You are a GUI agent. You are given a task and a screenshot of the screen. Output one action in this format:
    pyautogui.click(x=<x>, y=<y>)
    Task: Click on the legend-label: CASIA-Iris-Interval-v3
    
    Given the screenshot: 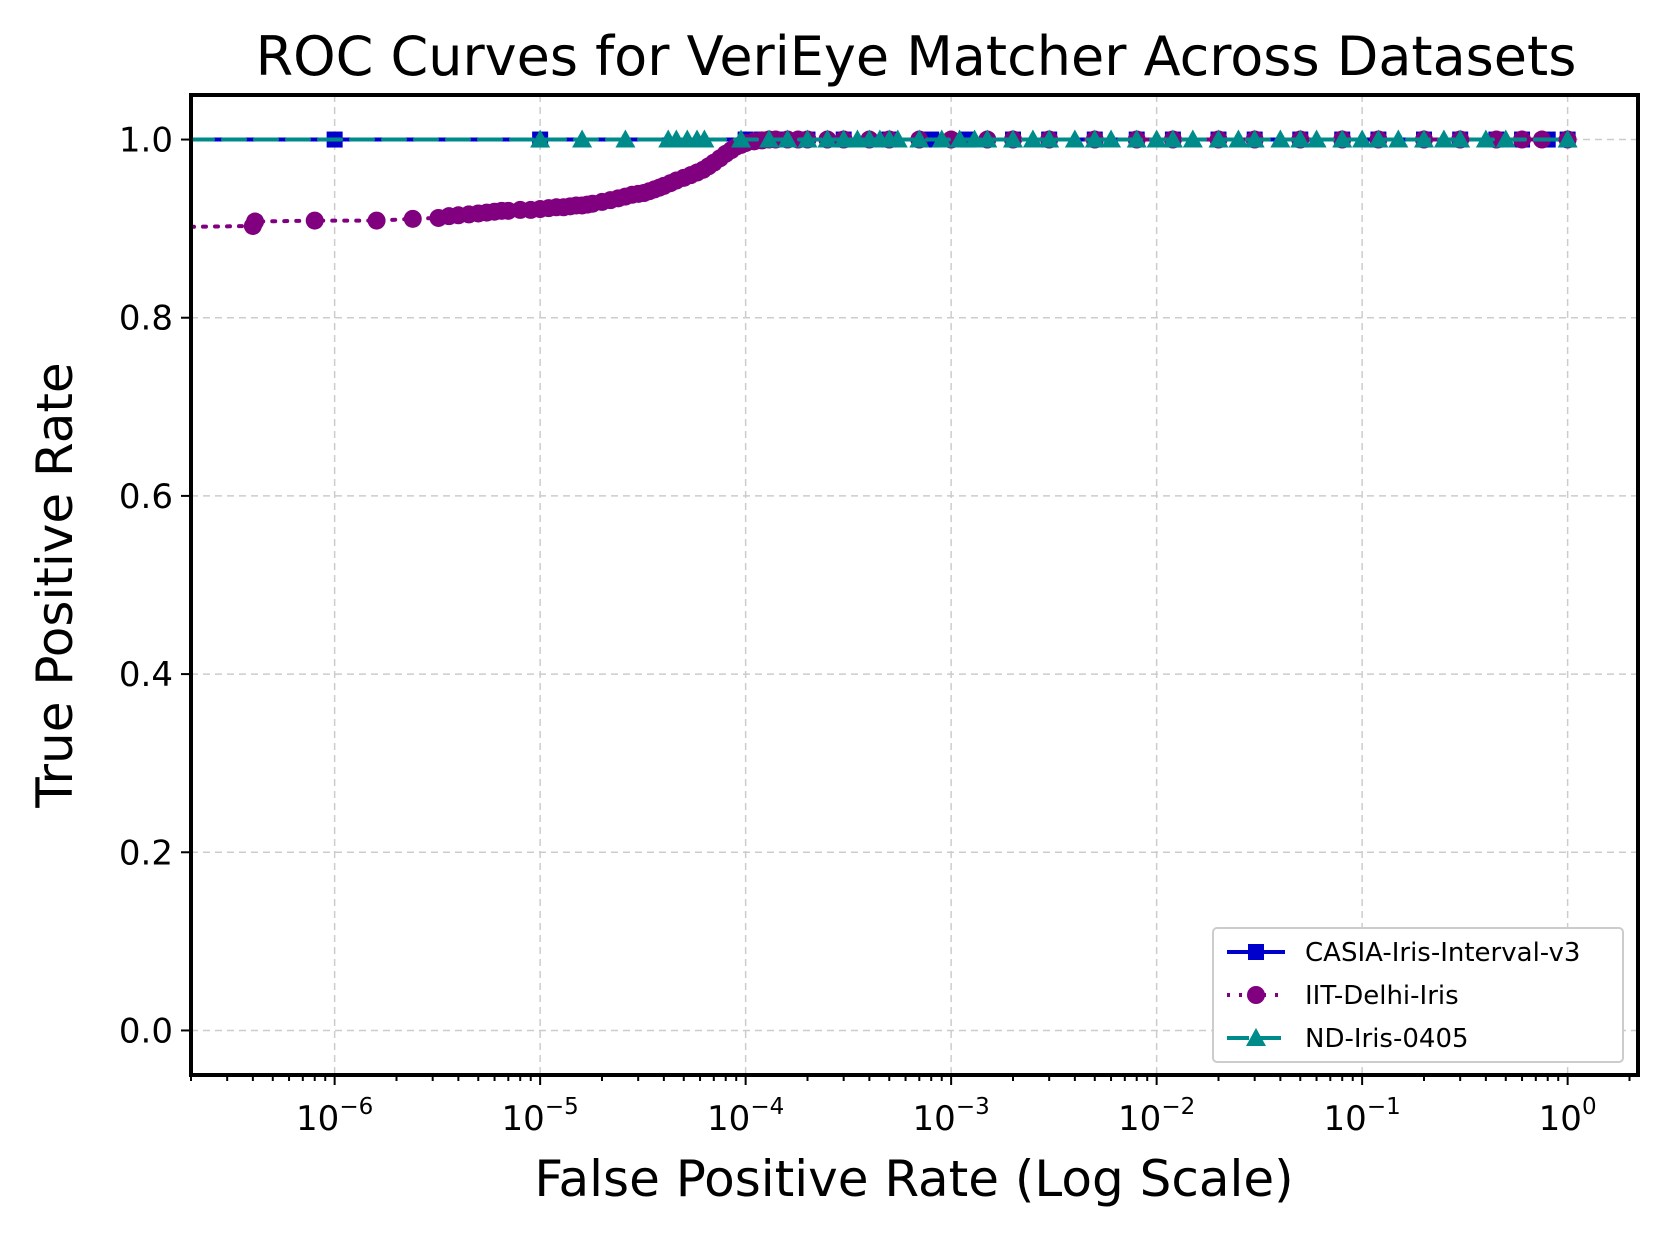 What is the action you would take?
    pyautogui.click(x=1442, y=953)
    